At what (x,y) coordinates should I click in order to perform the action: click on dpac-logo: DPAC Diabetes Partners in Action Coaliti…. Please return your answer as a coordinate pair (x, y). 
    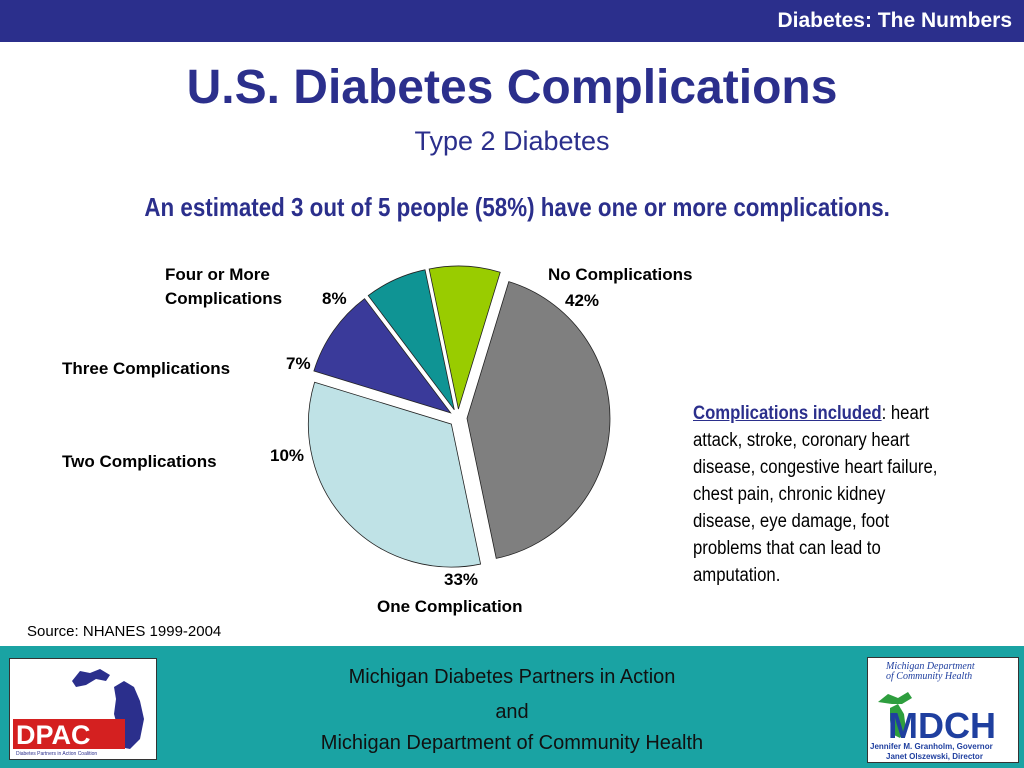
    Looking at the image, I should click on (83, 709).